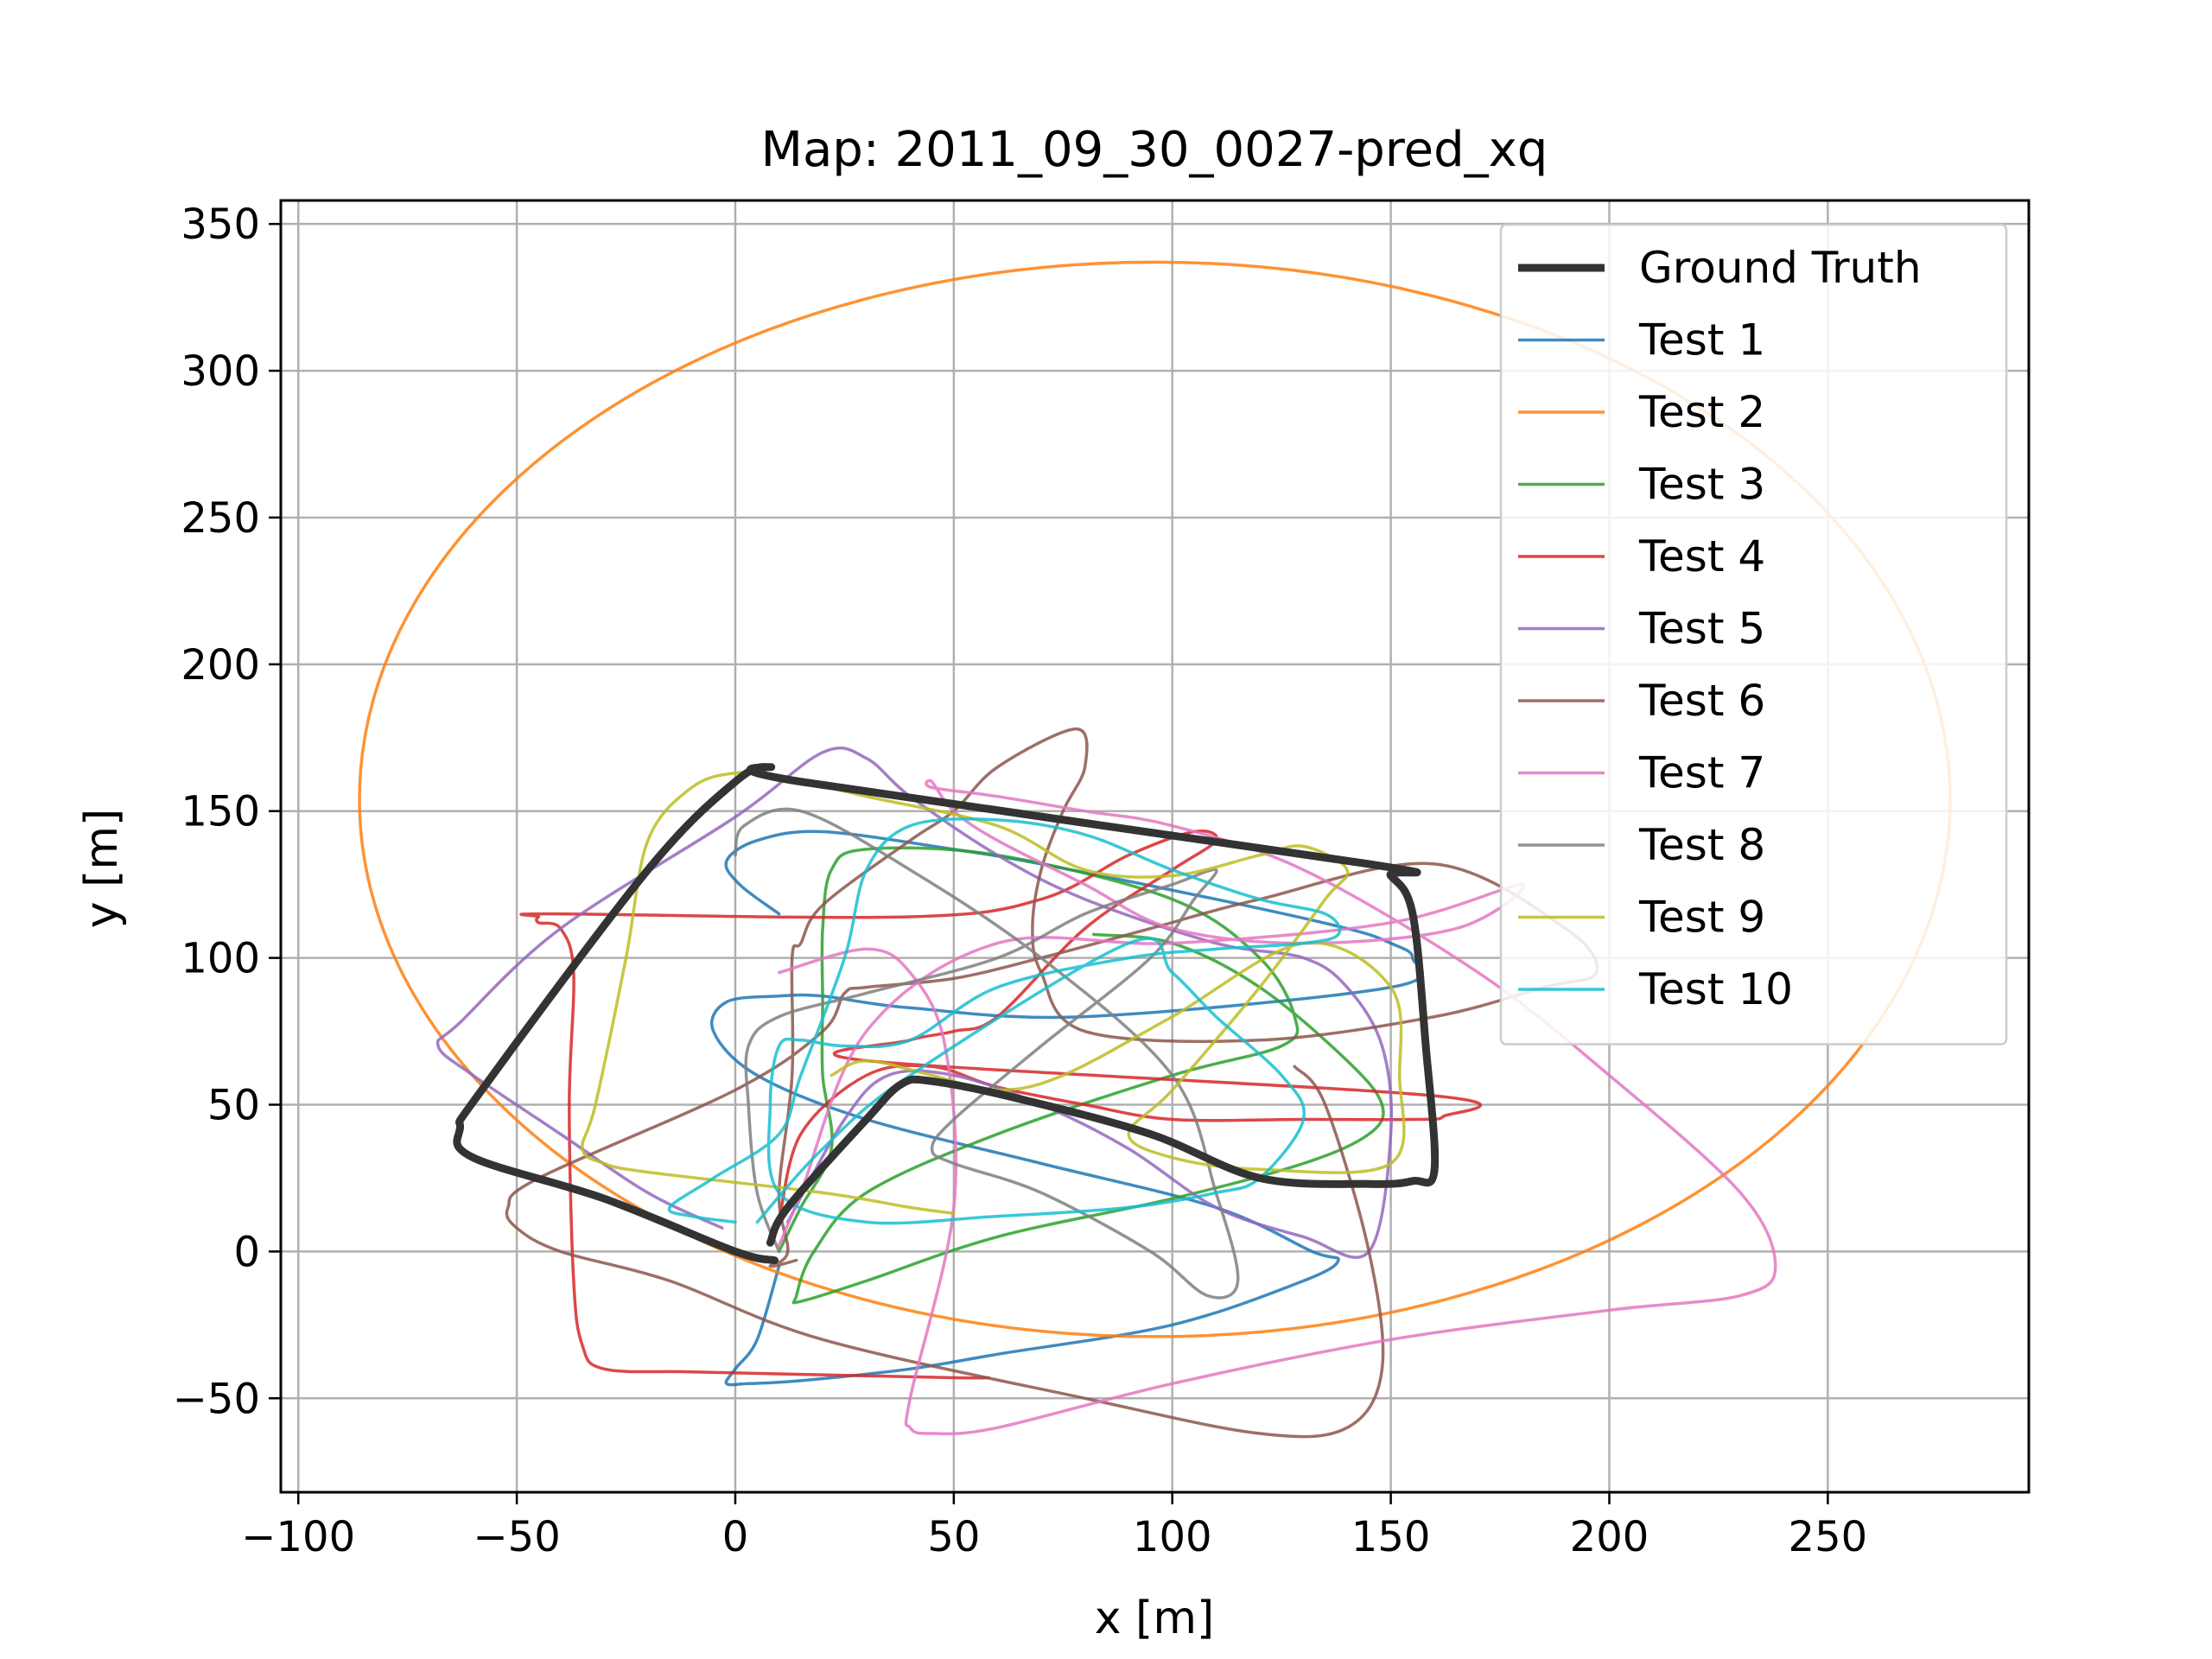  Describe the element at coordinates (1701, 485) in the screenshot. I see `legend-label: Test 3` at that location.